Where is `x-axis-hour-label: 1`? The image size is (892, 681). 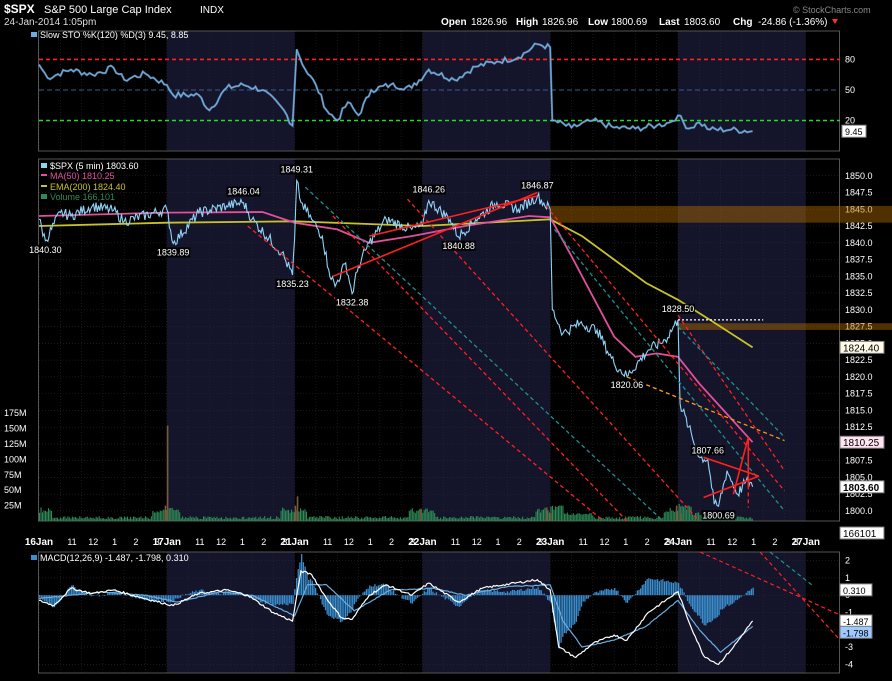 x-axis-hour-label: 1 is located at coordinates (114, 542).